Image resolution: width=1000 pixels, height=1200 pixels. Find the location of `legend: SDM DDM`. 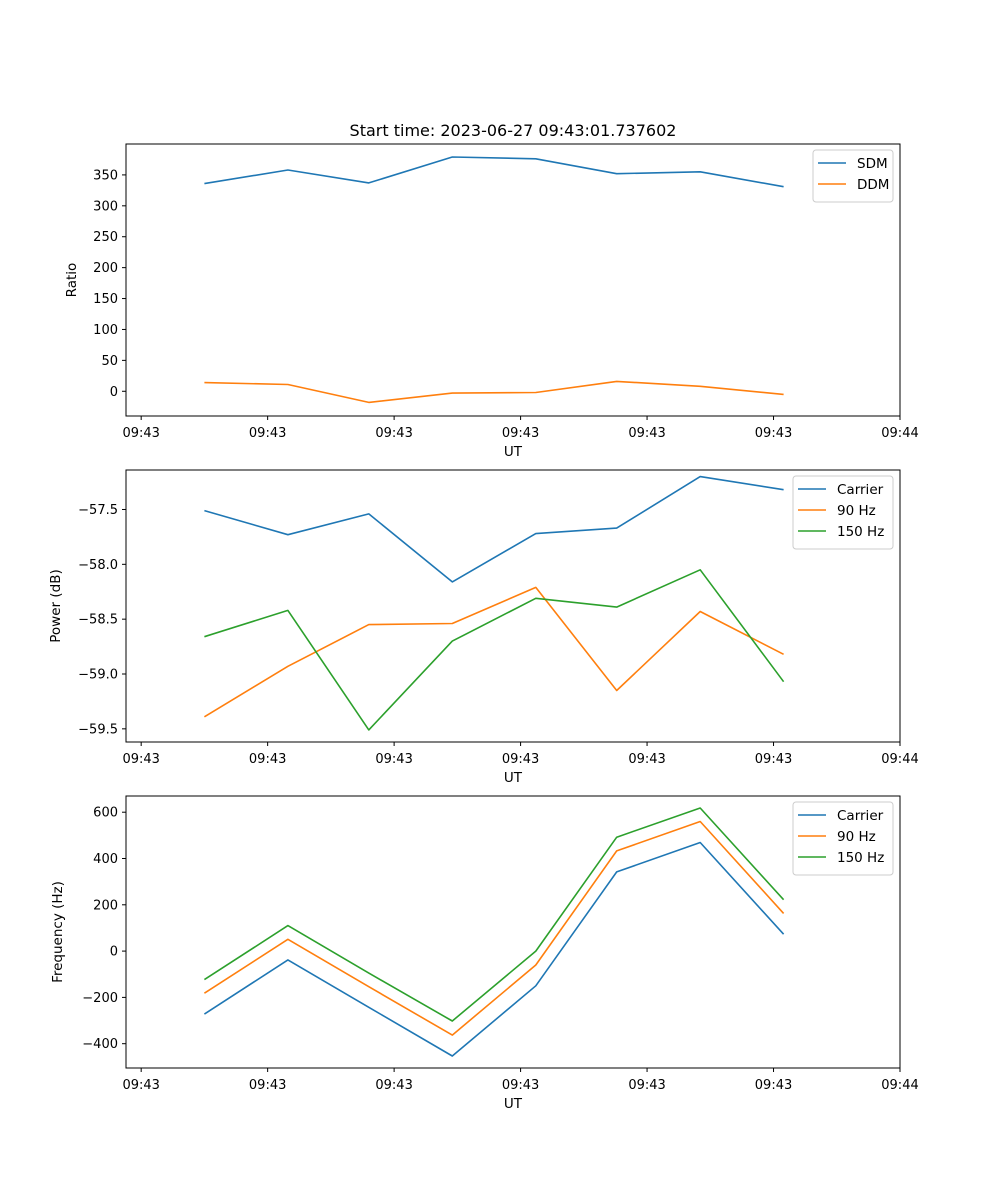

legend: SDM DDM is located at coordinates (853, 176).